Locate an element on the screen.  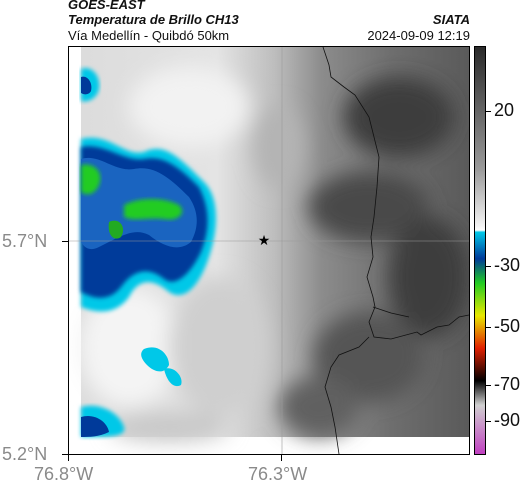
y-label-5-7: 5.7°N is located at coordinates (25, 241).